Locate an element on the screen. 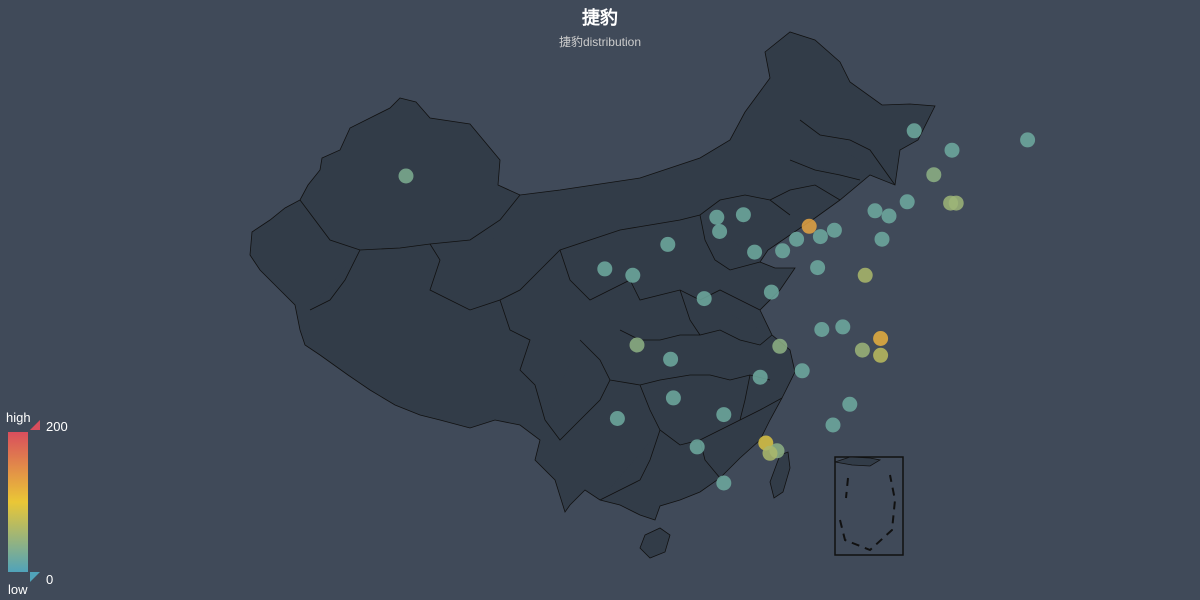  legend-max-handle is located at coordinates (35, 425).